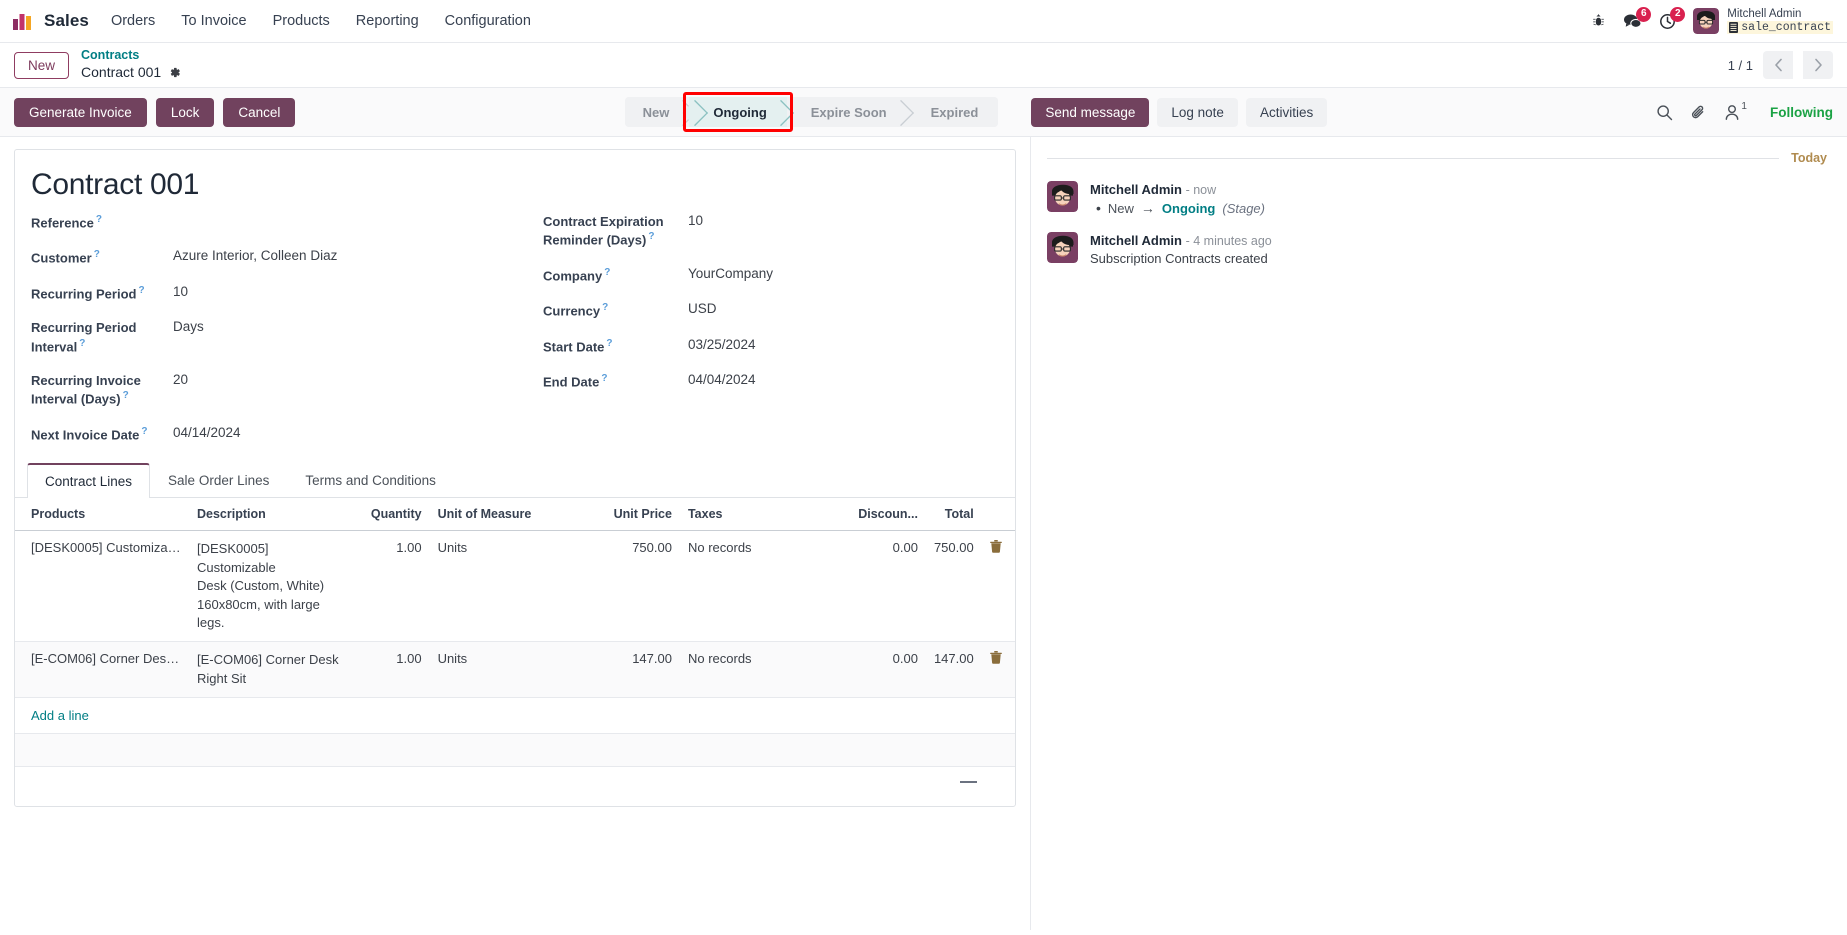  I want to click on tab-terms-and-conditions: Terms and Conditions, so click(370, 481).